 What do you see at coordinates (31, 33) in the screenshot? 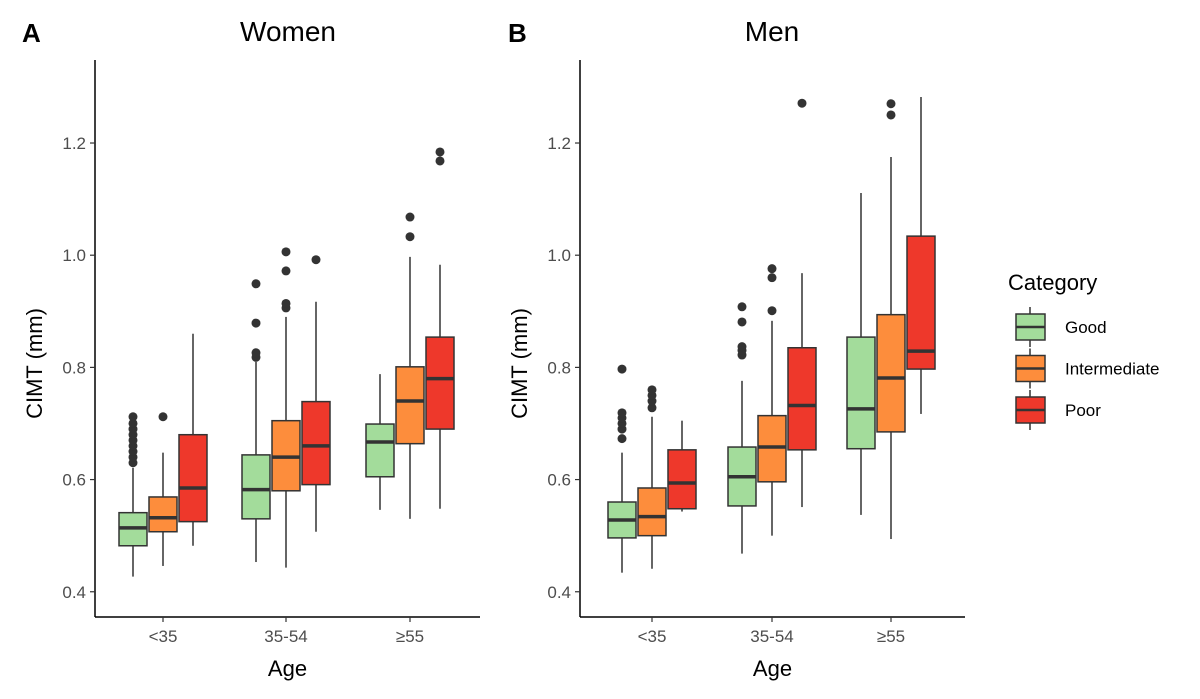
I see `panel-letter: A` at bounding box center [31, 33].